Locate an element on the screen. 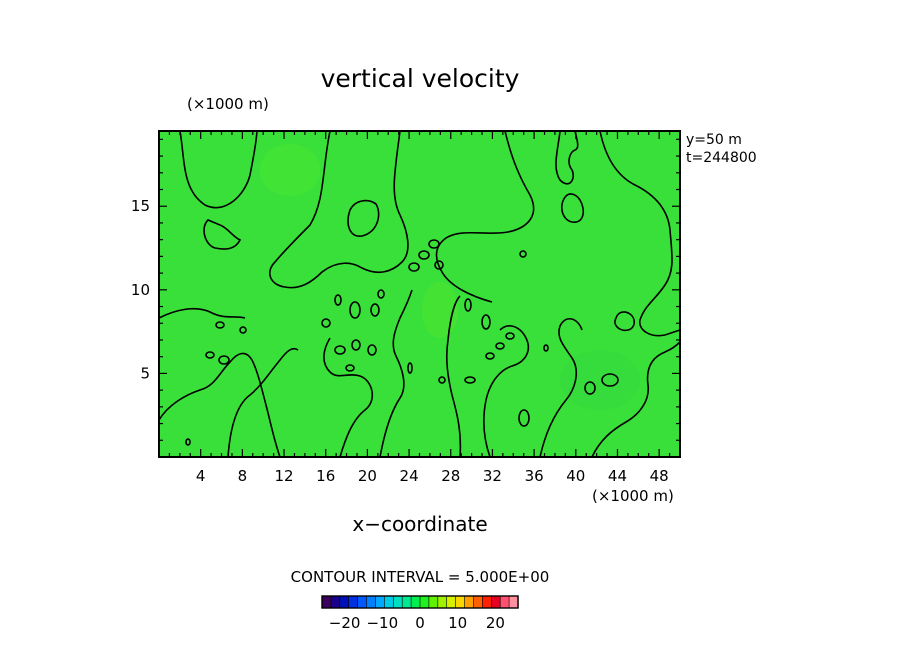 Image resolution: width=904 pixels, height=654 pixels. x-axis-label: x−coordinate is located at coordinates (419, 524).